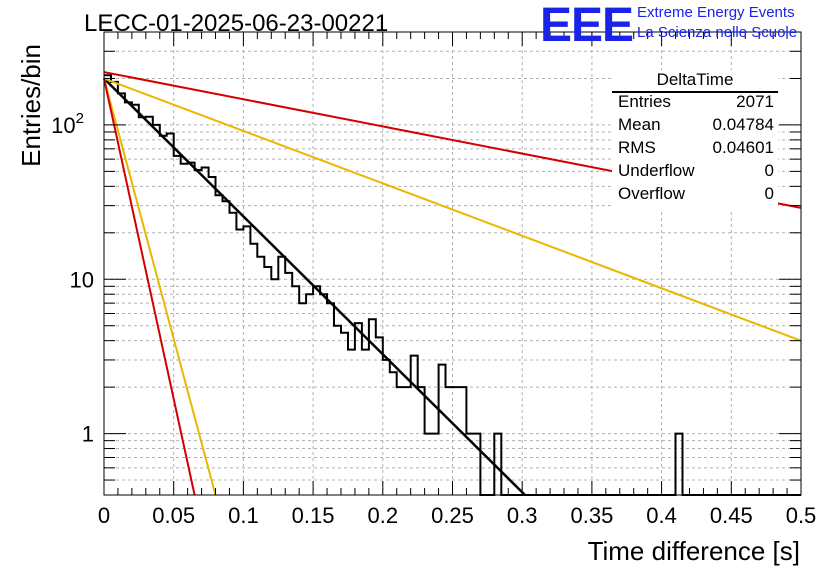 This screenshot has width=836, height=572. Describe the element at coordinates (644, 101) in the screenshot. I see `stats-label: Entries` at that location.